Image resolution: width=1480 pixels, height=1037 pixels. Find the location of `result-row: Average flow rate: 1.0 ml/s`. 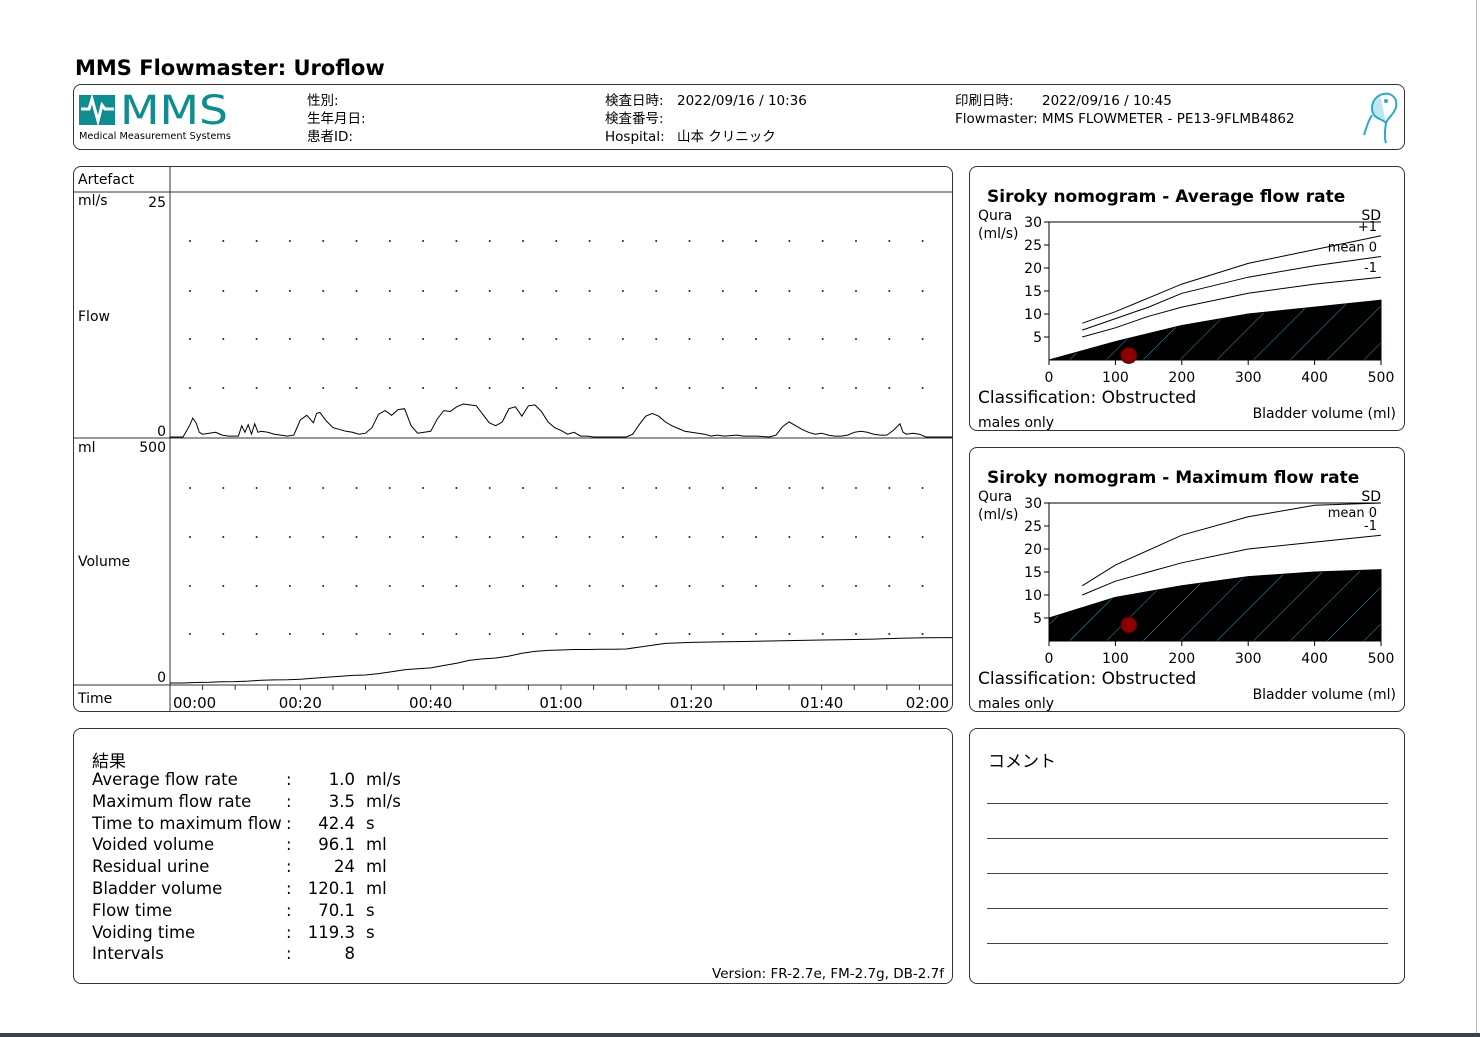

result-row: Average flow rate: 1.0 ml/s is located at coordinates (246, 780).